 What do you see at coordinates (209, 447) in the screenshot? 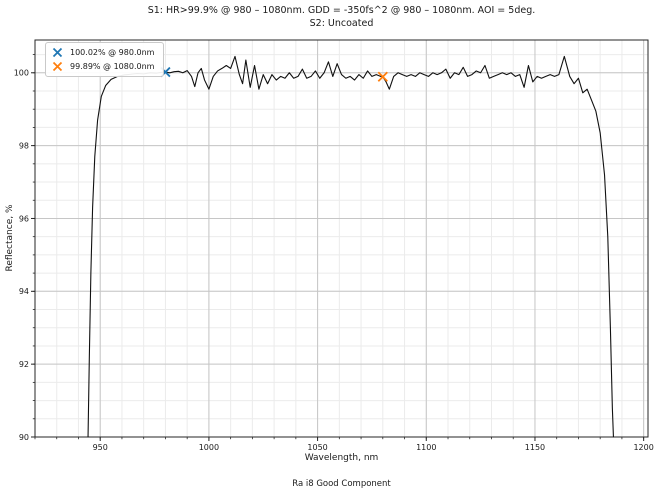
I see `x-tick-label: 1000` at bounding box center [209, 447].